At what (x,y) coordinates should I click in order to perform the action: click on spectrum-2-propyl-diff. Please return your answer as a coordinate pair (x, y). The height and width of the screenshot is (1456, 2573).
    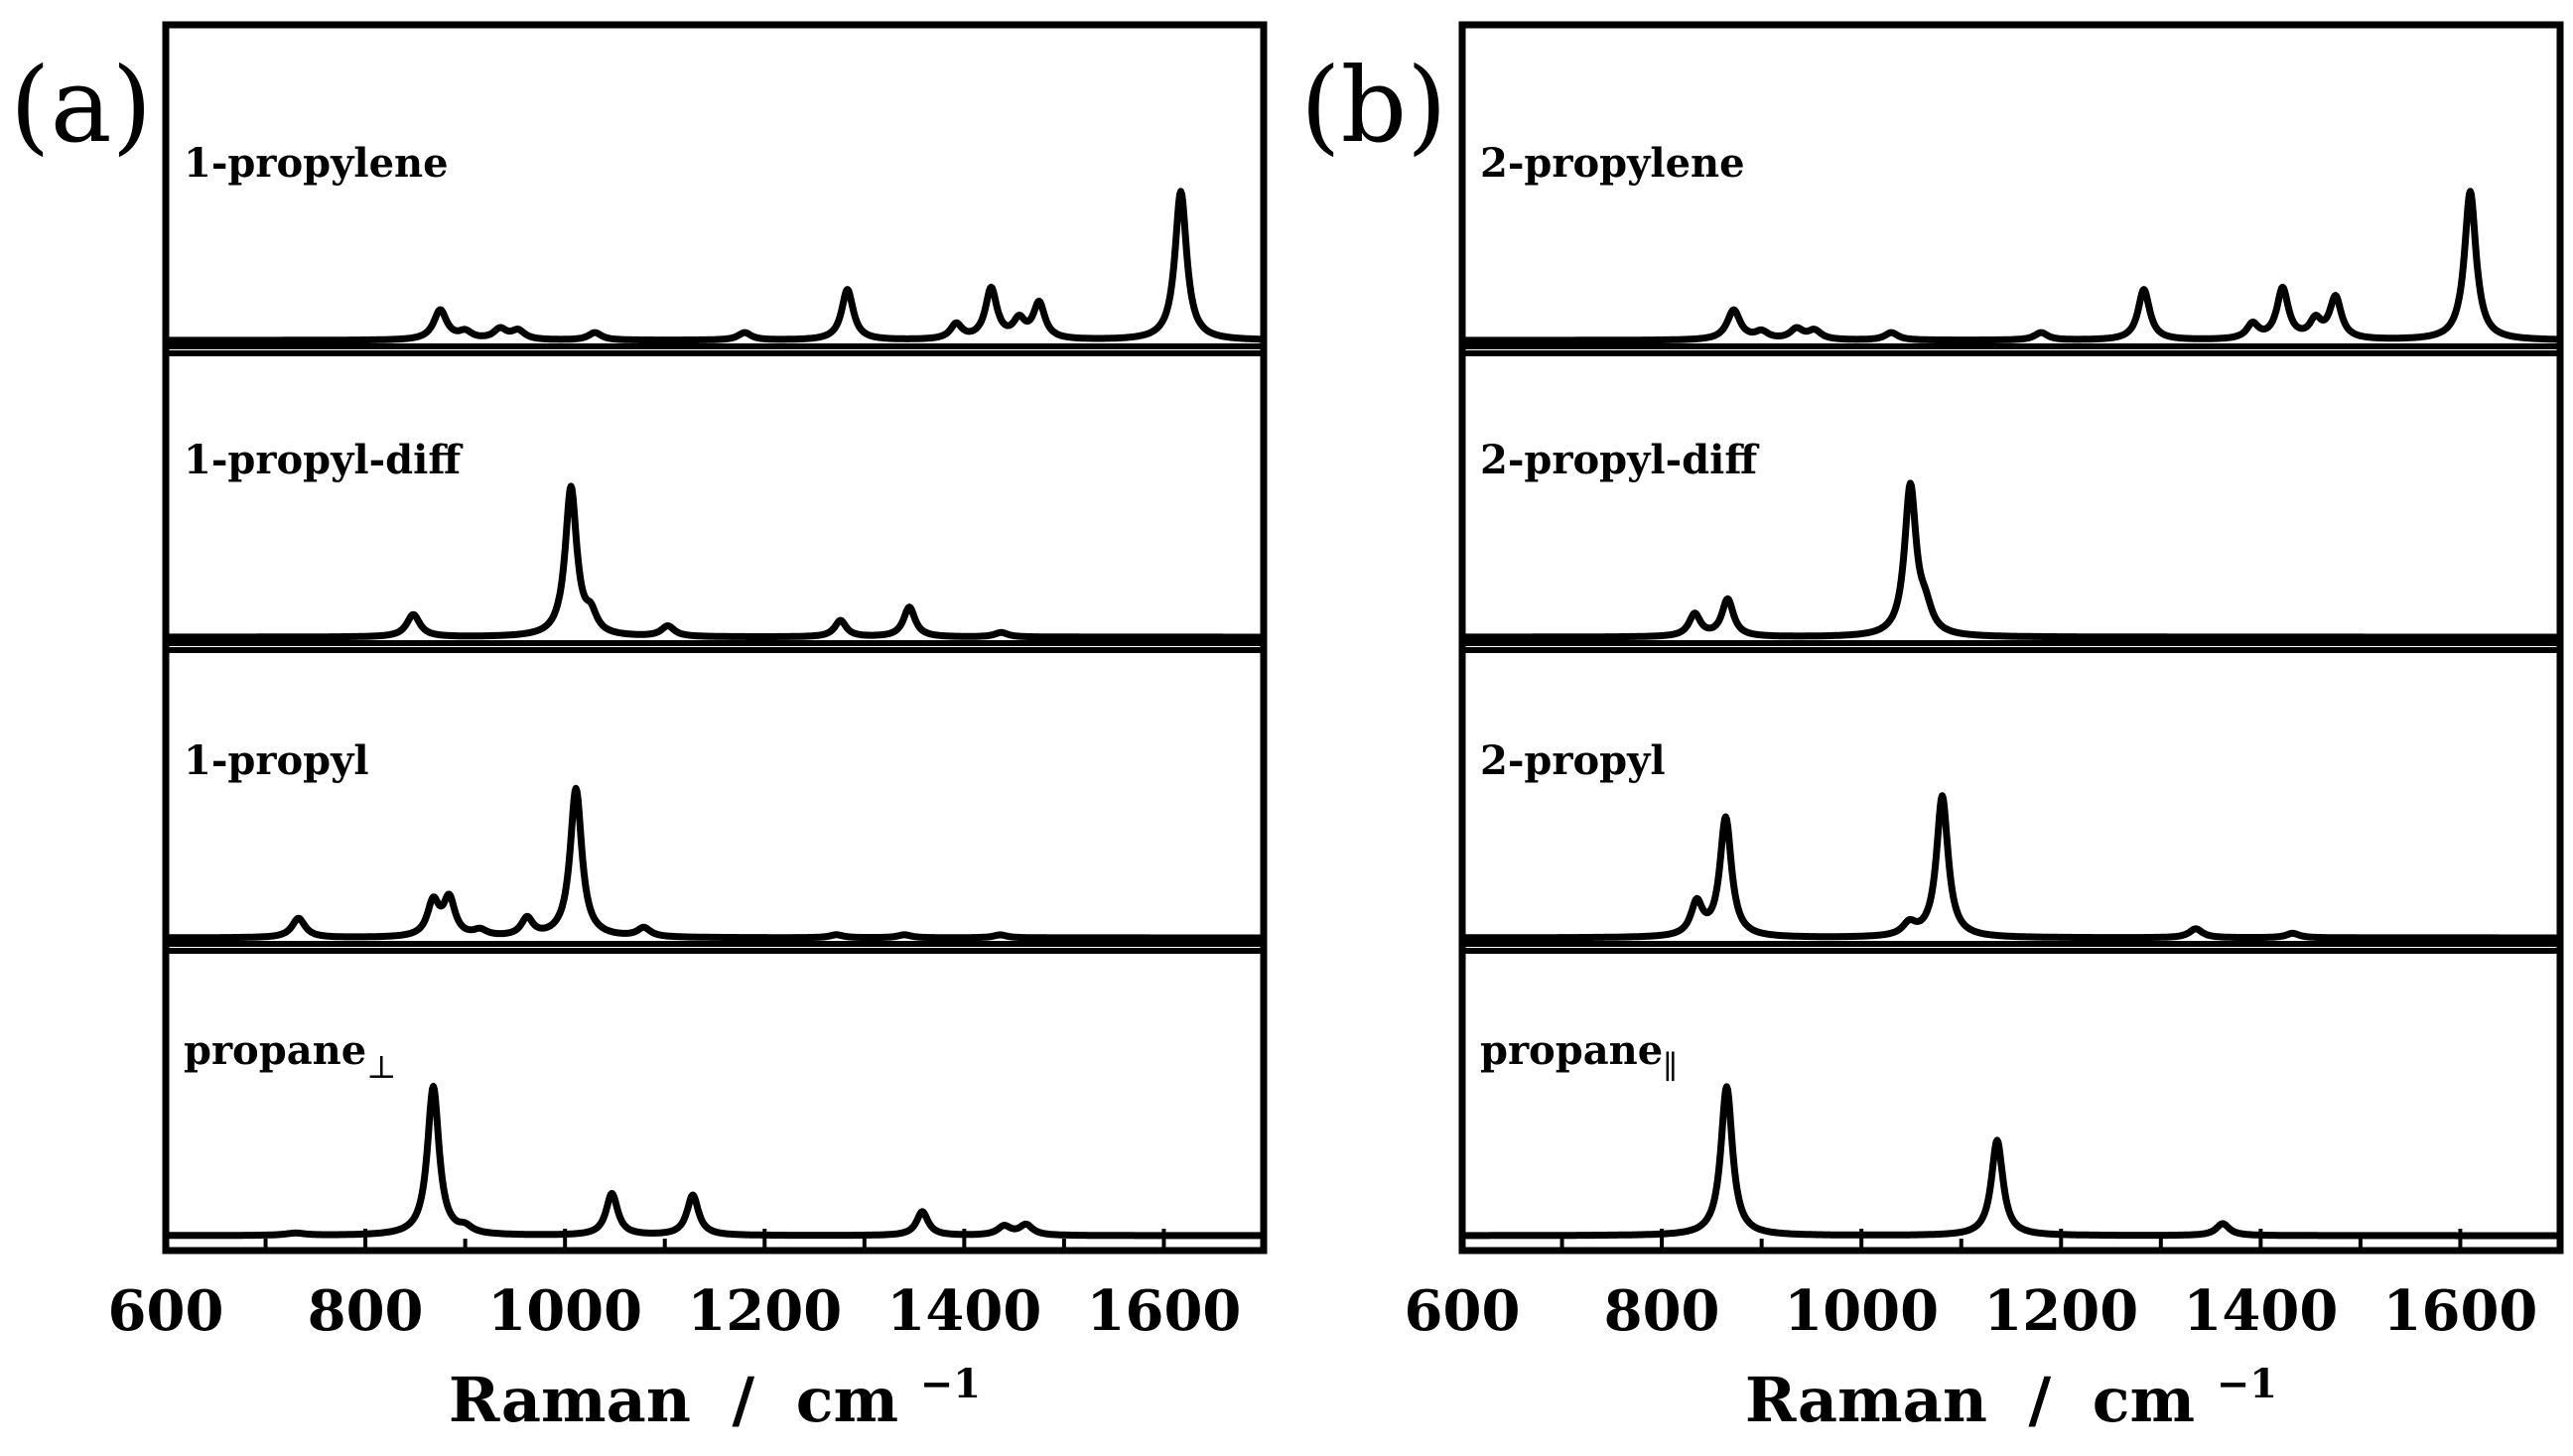
    Looking at the image, I should click on (2011, 560).